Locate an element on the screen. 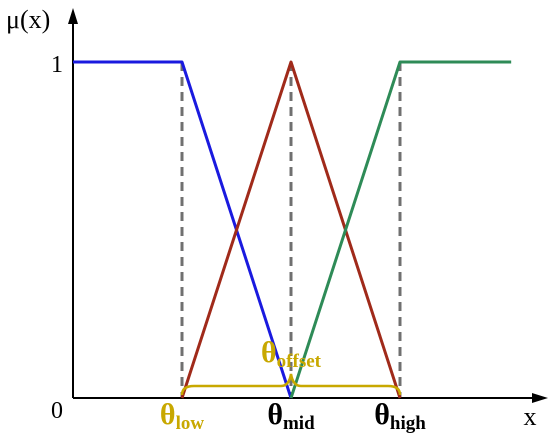 This screenshot has width=550, height=442. offset-brace-path is located at coordinates (291, 384).